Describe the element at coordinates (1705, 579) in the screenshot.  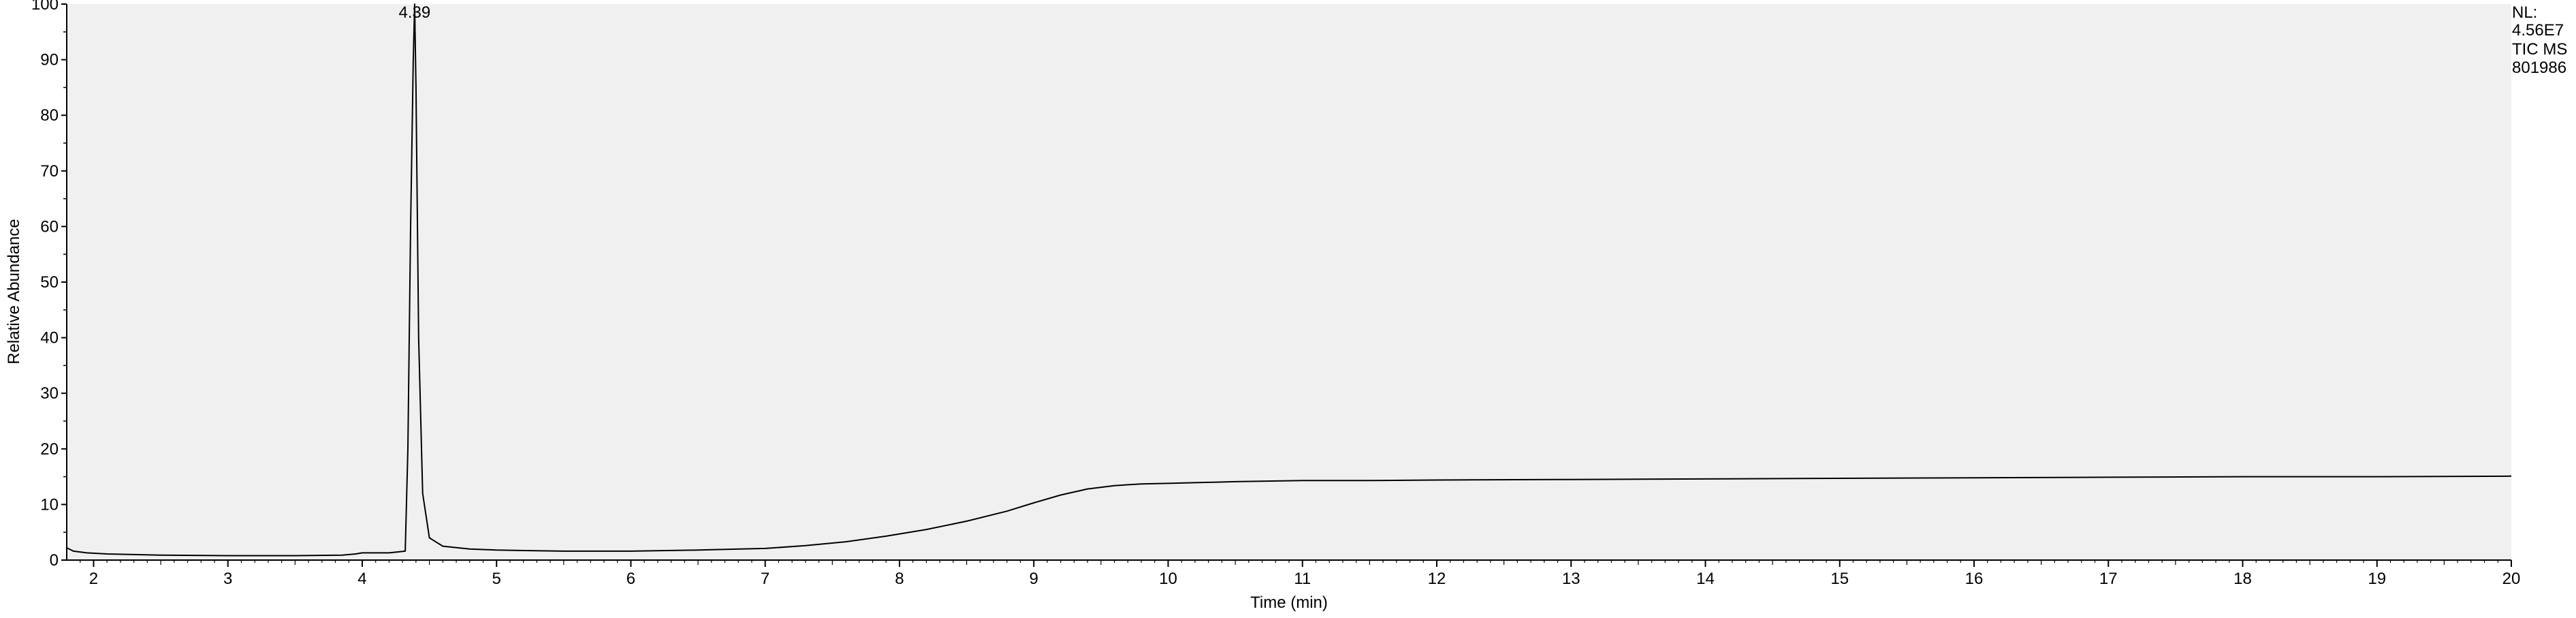
I see `x-tick-label: 14` at that location.